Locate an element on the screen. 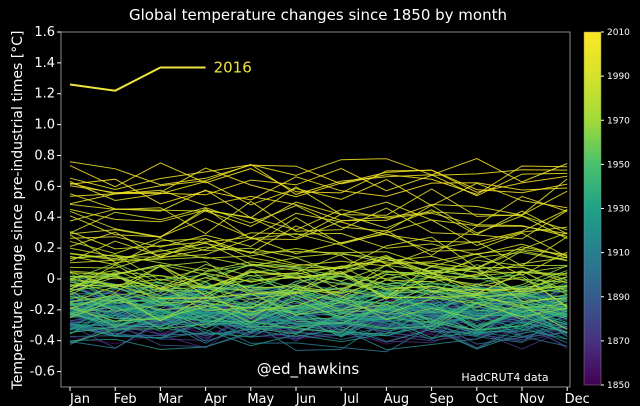 Image resolution: width=640 pixels, height=406 pixels. highlight-label: 2016 is located at coordinates (233, 68).